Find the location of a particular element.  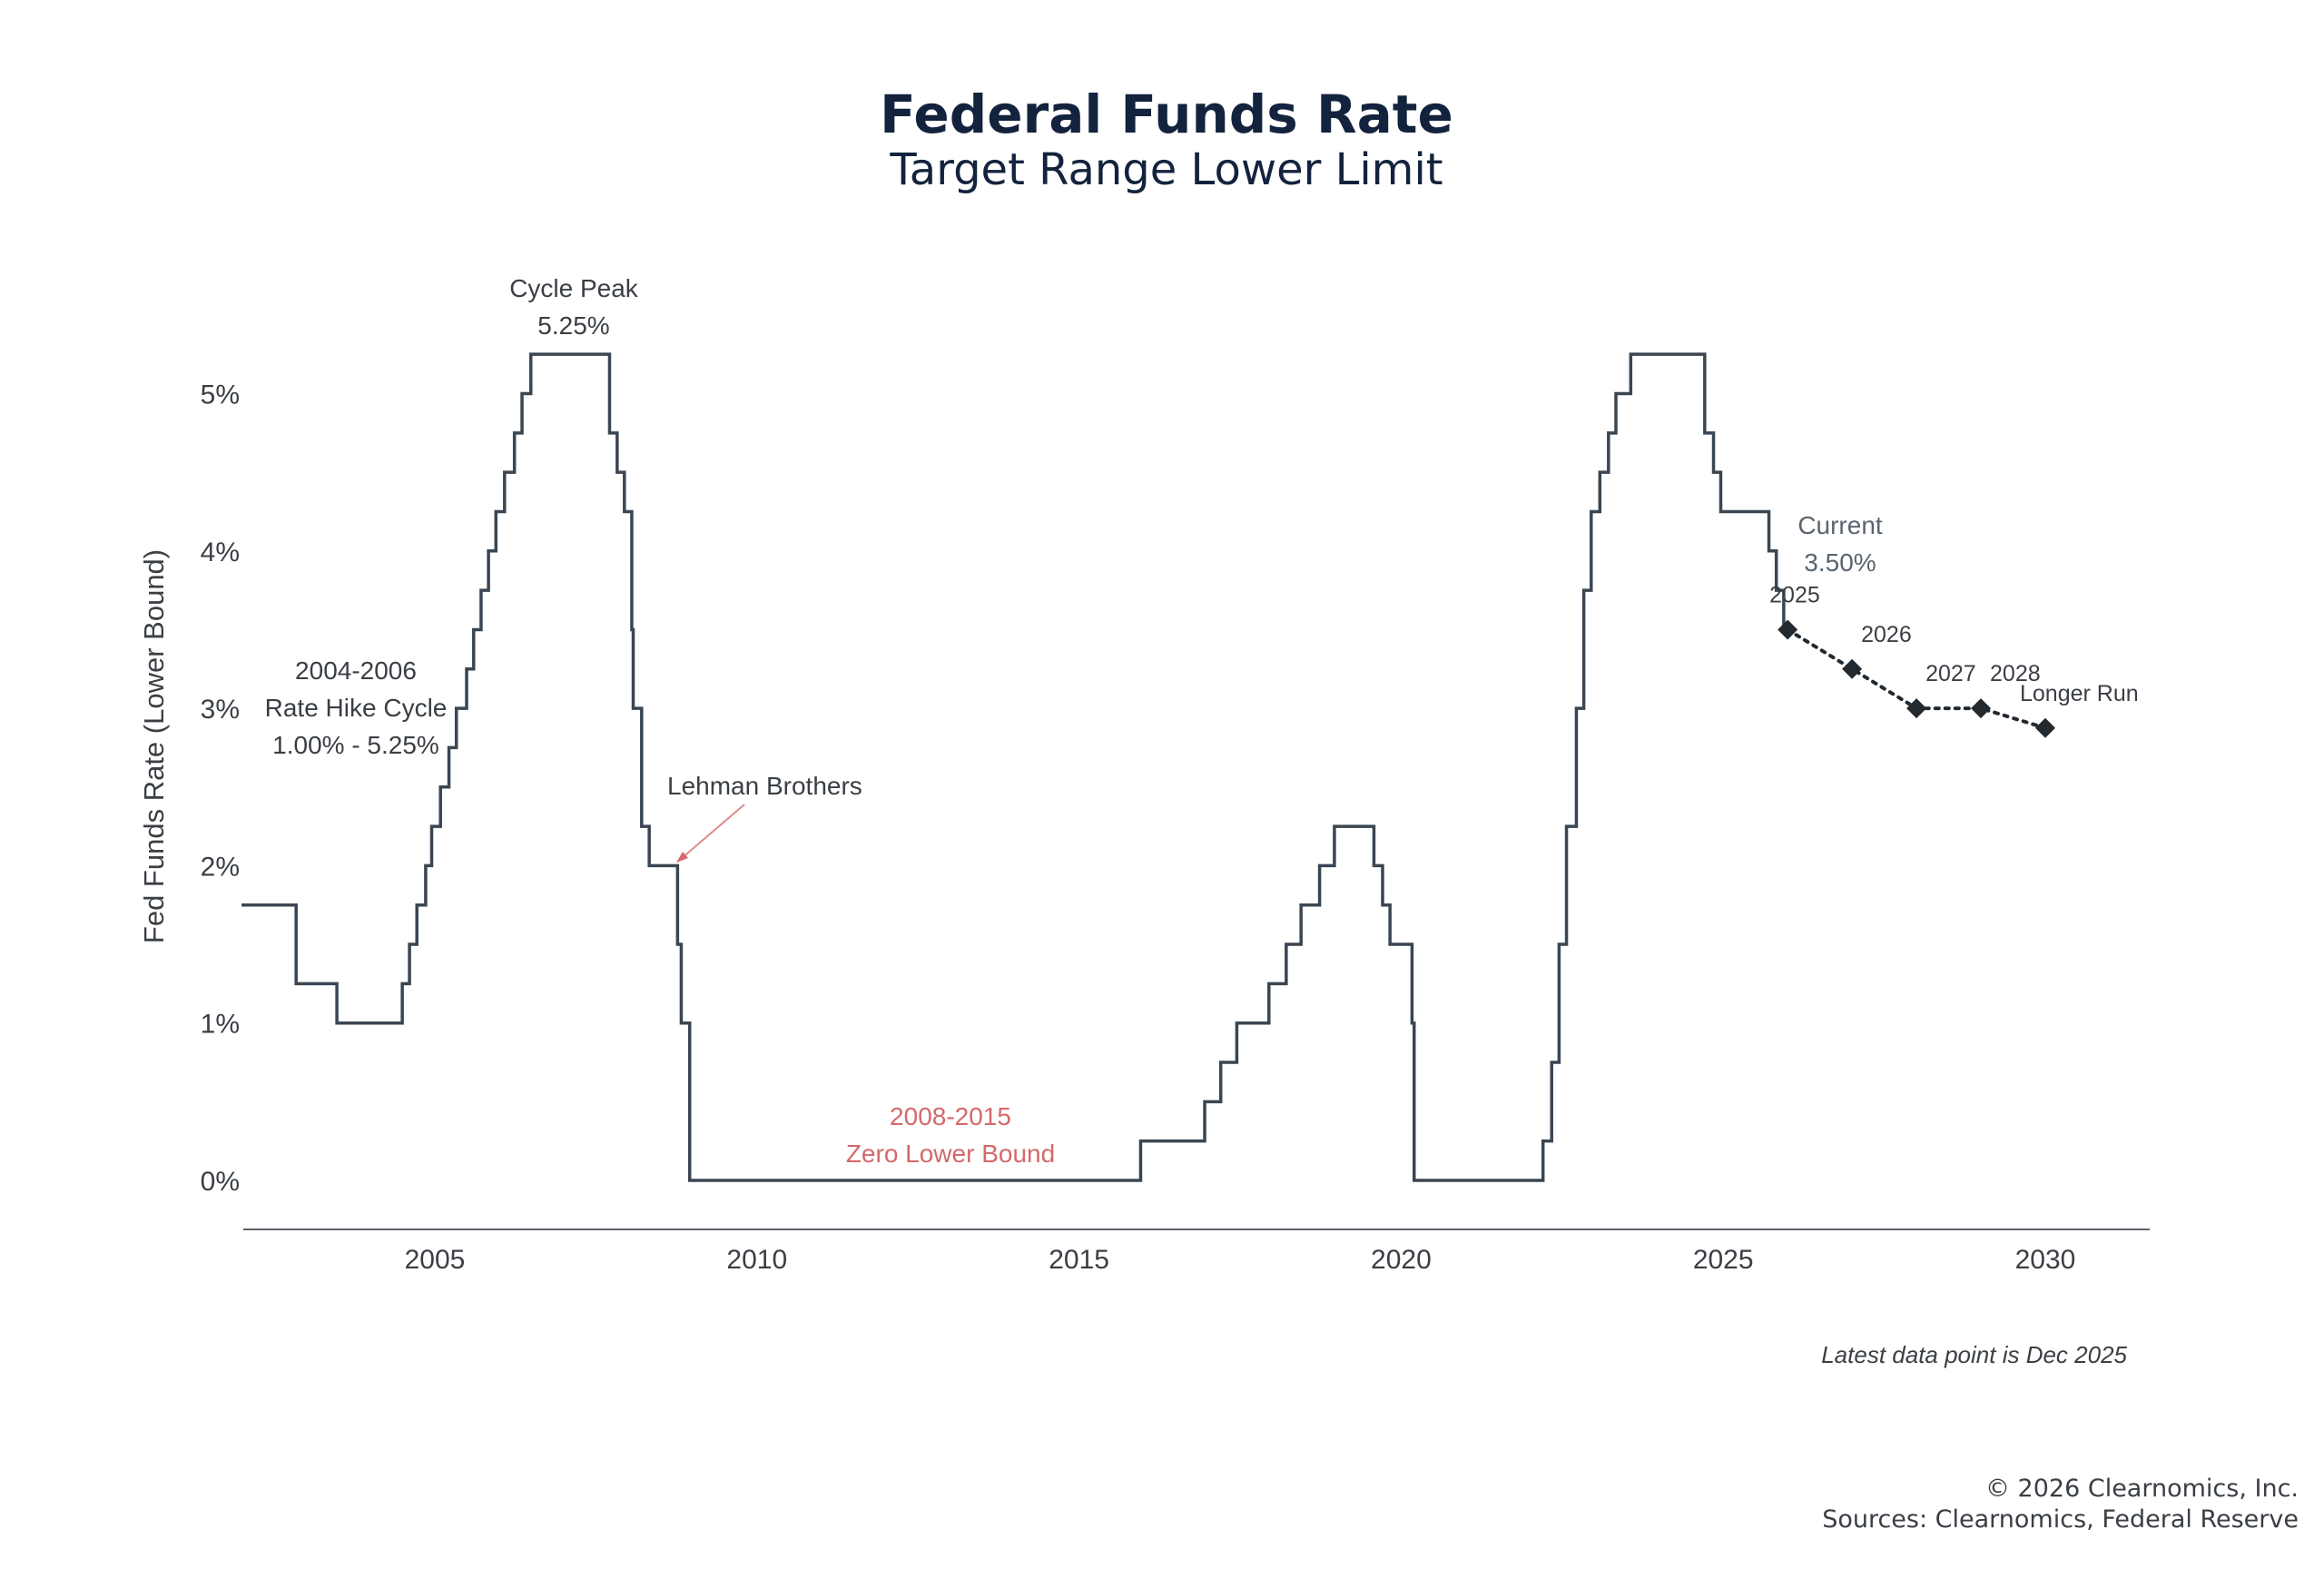

latest-data-note: Latest data point is Dec 2025 is located at coordinates (1974, 1354).